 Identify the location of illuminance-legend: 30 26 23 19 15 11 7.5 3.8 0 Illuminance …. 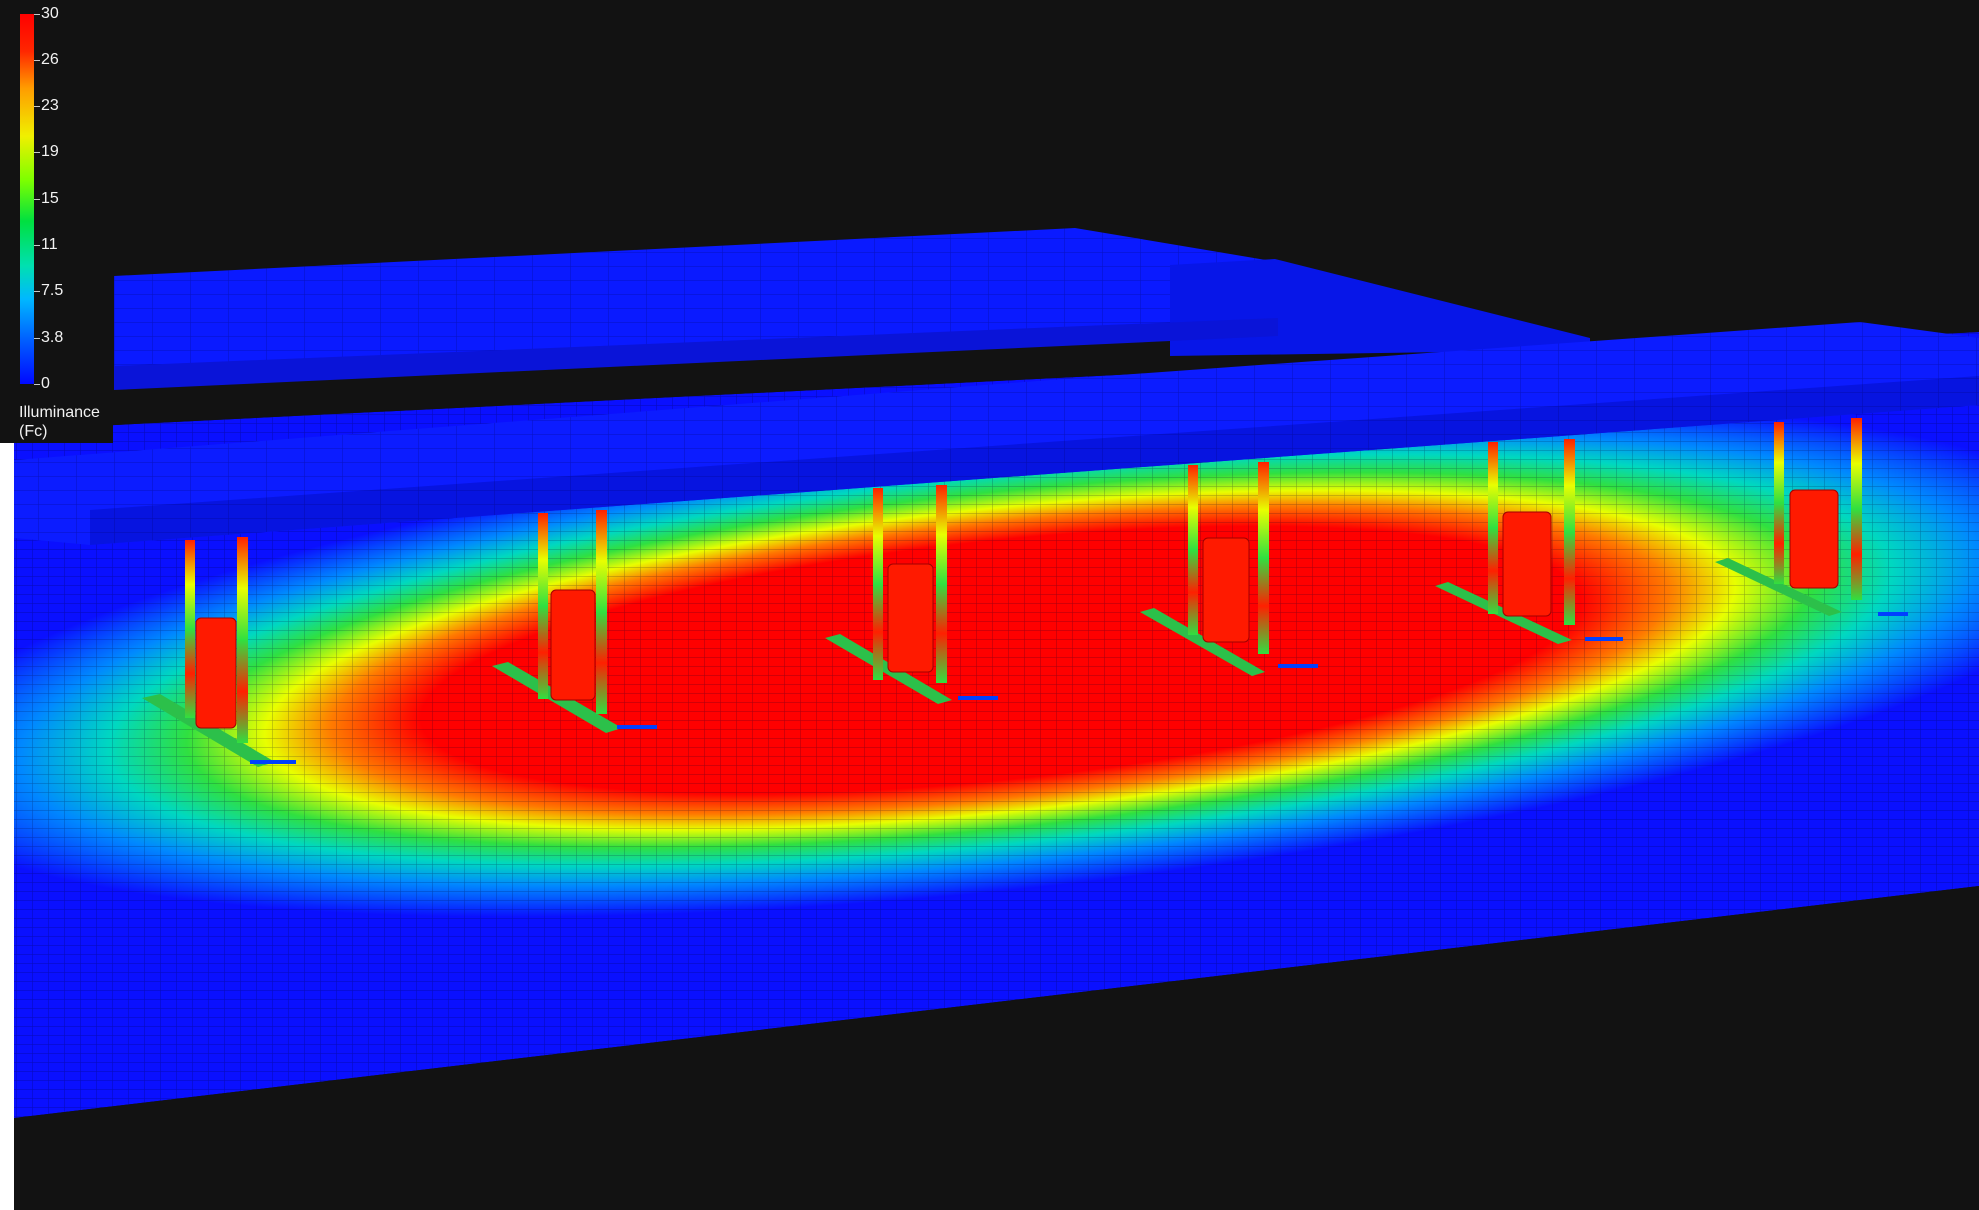
(56, 221).